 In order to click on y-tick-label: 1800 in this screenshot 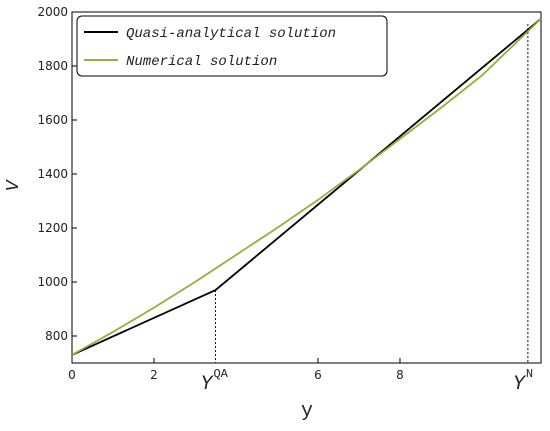, I will do `click(52, 66)`.